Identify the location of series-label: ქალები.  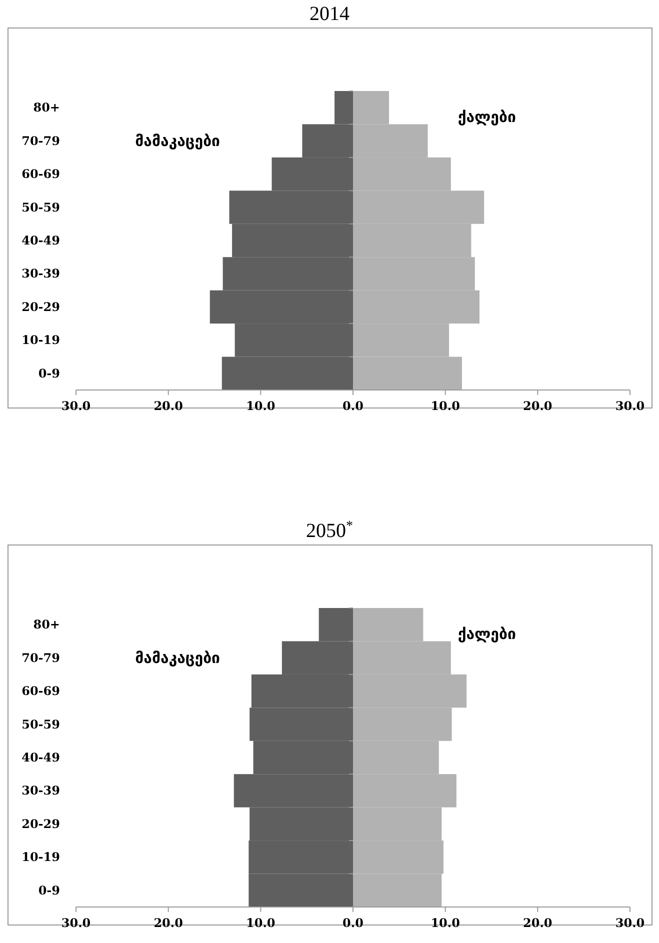
(487, 634).